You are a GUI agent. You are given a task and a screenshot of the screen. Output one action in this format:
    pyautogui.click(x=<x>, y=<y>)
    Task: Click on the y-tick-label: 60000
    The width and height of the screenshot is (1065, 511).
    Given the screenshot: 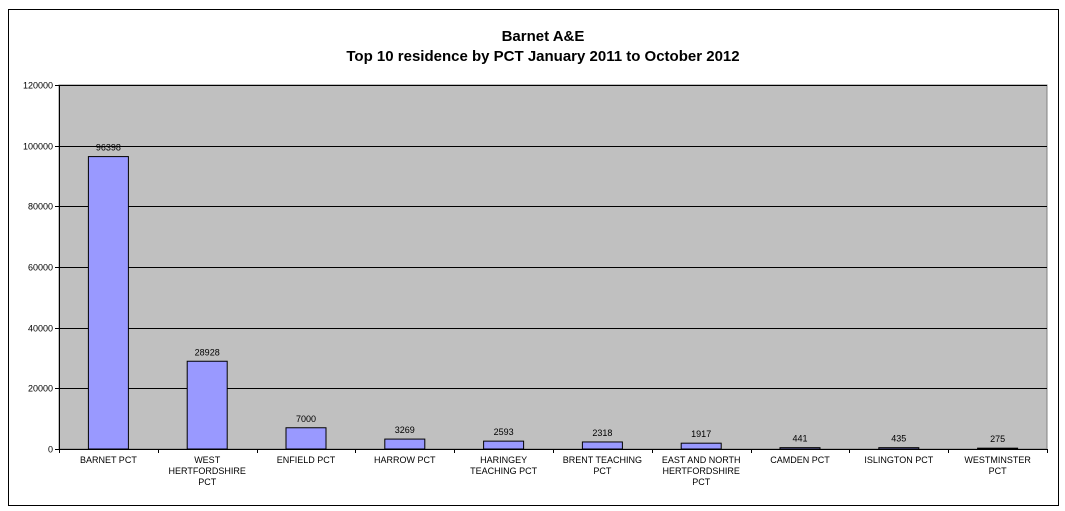 What is the action you would take?
    pyautogui.click(x=40, y=268)
    